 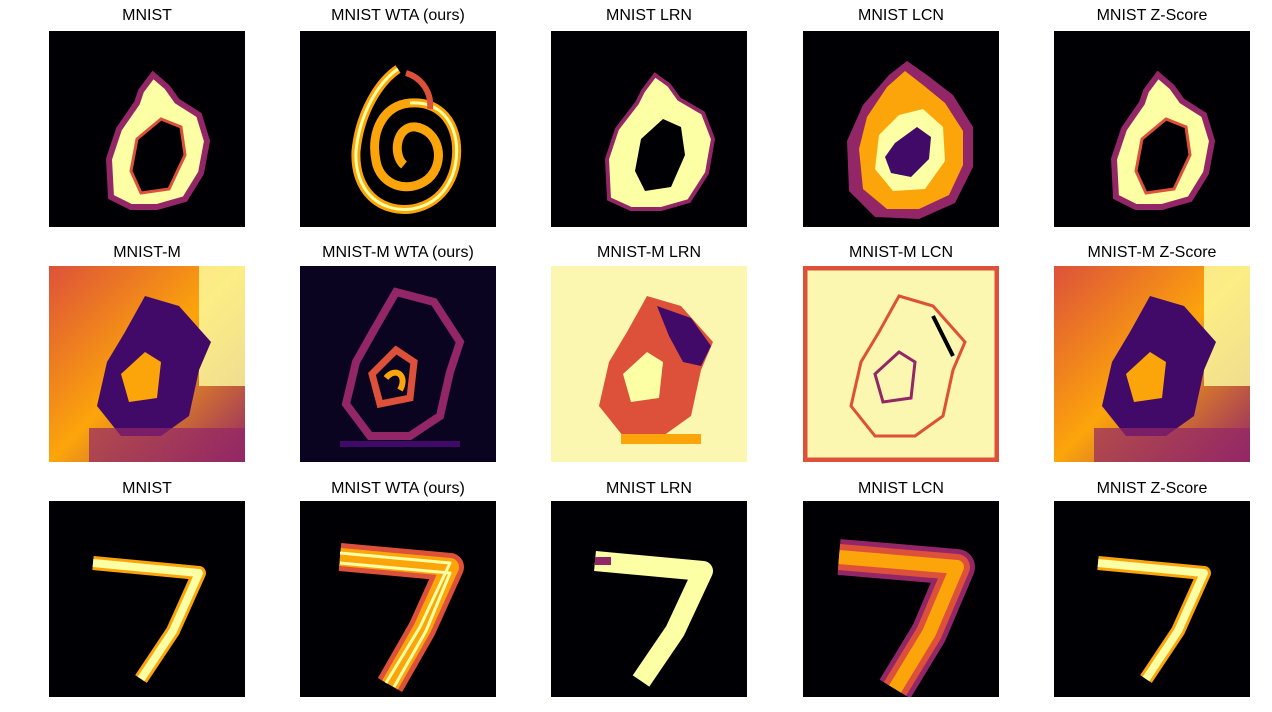 What do you see at coordinates (649, 252) in the screenshot?
I see `panel-title: MNIST-M LRN` at bounding box center [649, 252].